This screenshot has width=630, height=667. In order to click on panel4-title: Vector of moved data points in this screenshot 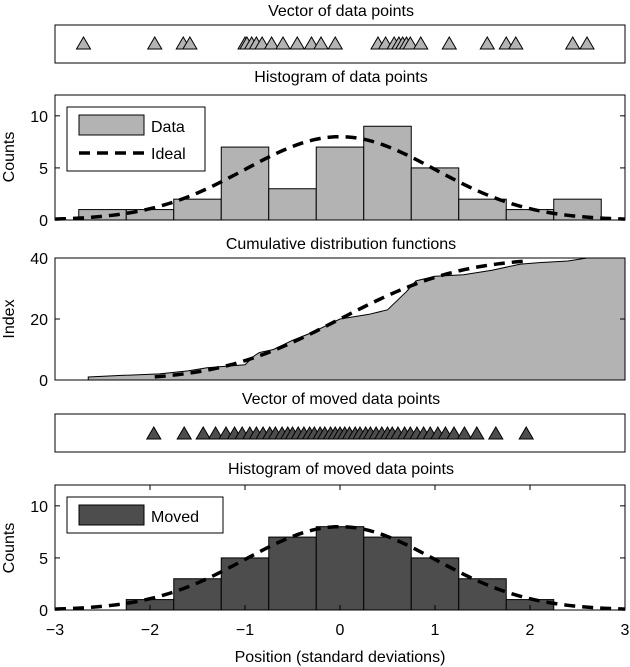, I will do `click(341, 399)`.